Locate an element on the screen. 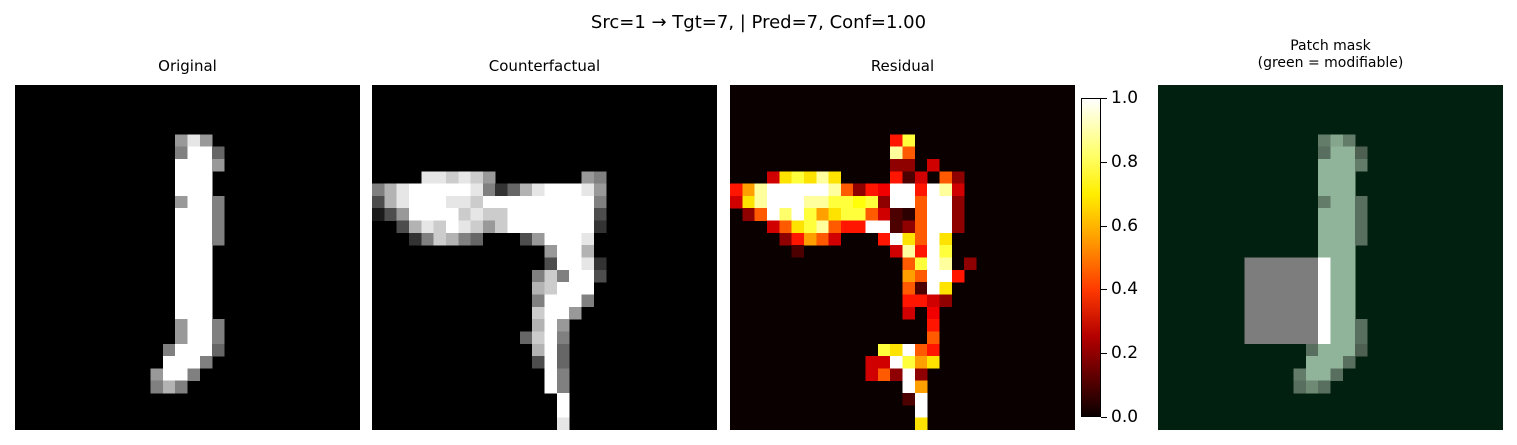 Image resolution: width=1517 pixels, height=445 pixels. modifiable-patch is located at coordinates (1282, 300).